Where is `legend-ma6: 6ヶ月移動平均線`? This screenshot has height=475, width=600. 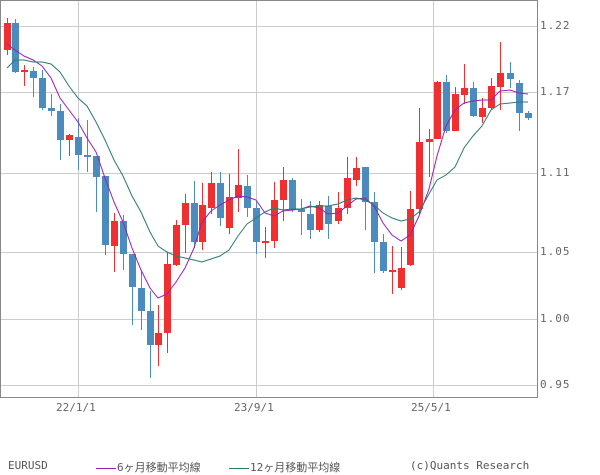
legend-ma6: 6ヶ月移動平均線 is located at coordinates (148, 467).